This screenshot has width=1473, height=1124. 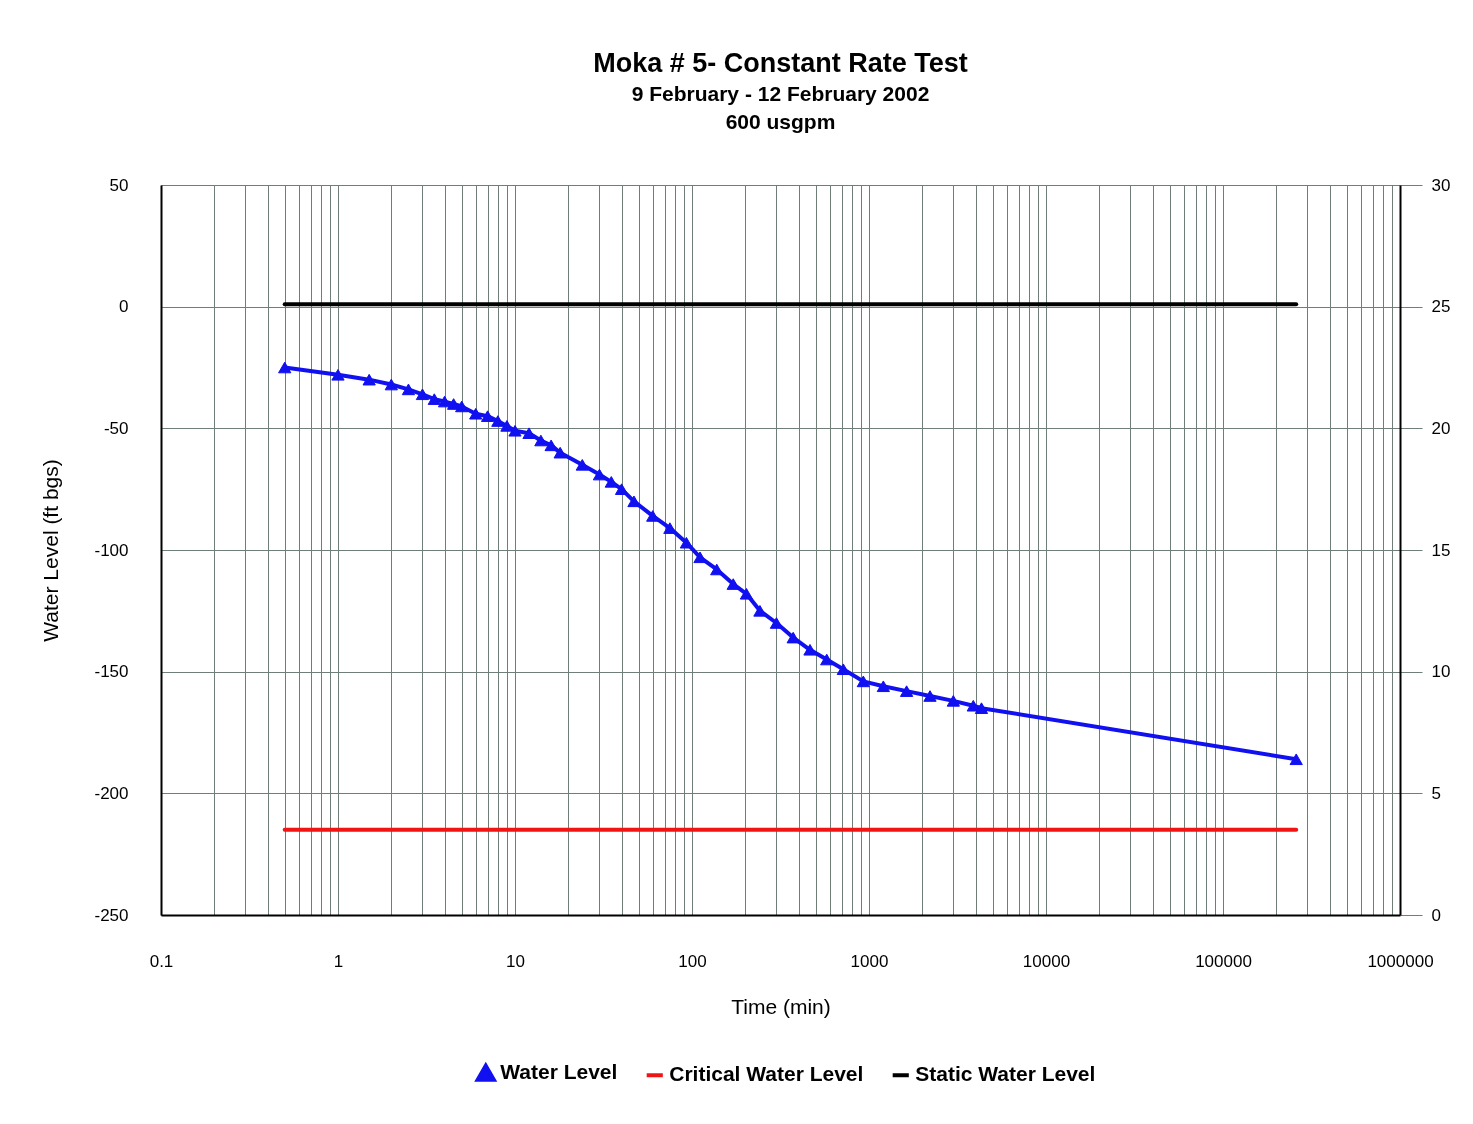 I want to click on y2-tick-label: 20, so click(x=1441, y=428).